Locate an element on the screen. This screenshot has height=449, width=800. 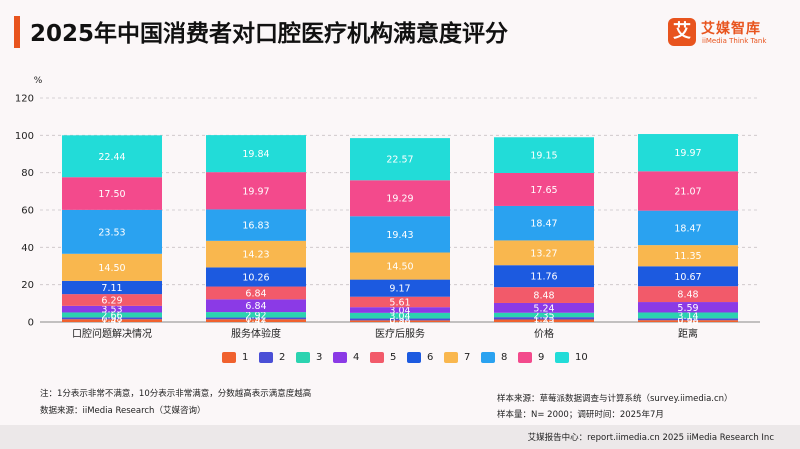
y-tick-label: 40 is located at coordinates (27, 248).